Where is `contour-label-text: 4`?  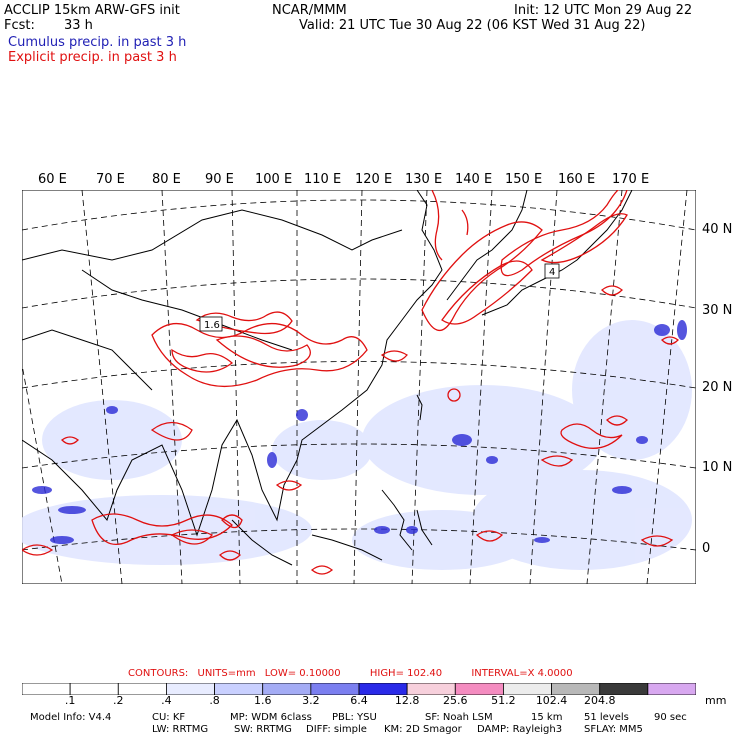
contour-label-text: 4 is located at coordinates (552, 272).